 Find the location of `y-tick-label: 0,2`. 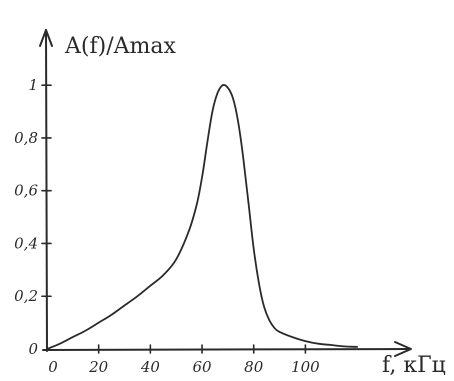

y-tick-label: 0,2 is located at coordinates (26, 296).